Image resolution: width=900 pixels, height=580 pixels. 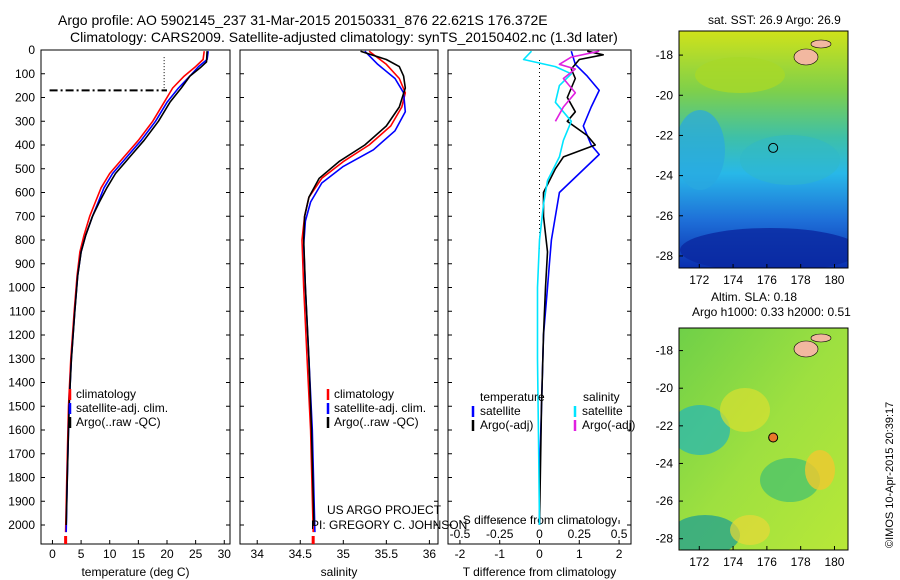 I want to click on difference-xtick-label: -2, so click(x=460, y=554).